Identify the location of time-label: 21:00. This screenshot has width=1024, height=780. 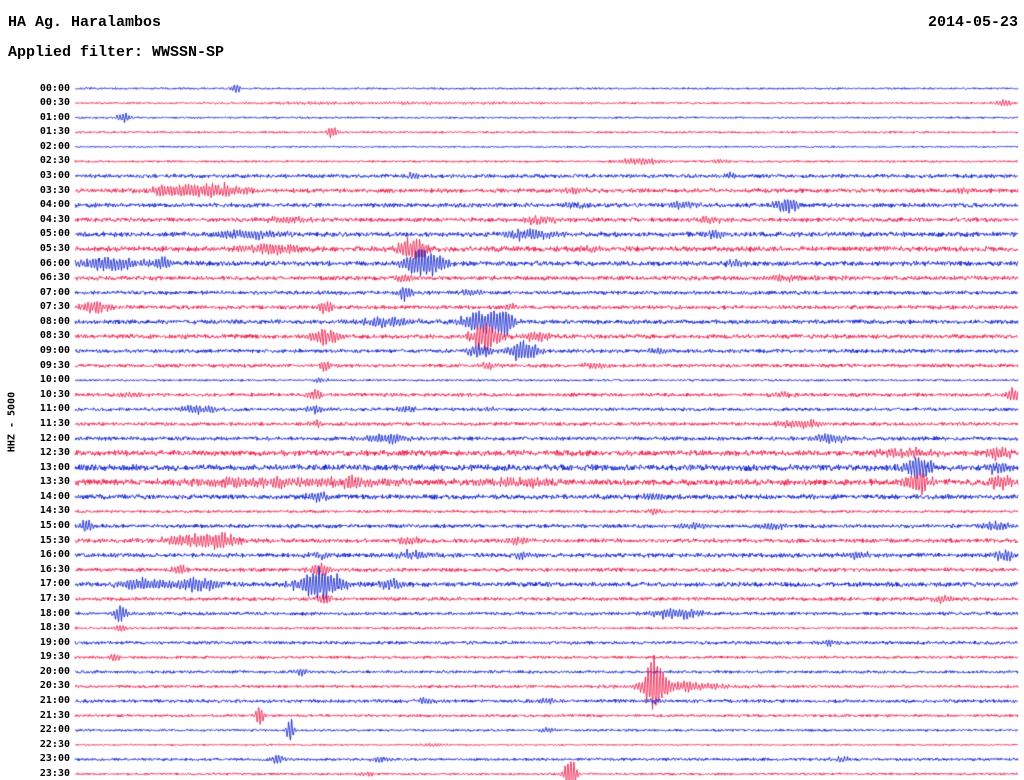
(54, 701).